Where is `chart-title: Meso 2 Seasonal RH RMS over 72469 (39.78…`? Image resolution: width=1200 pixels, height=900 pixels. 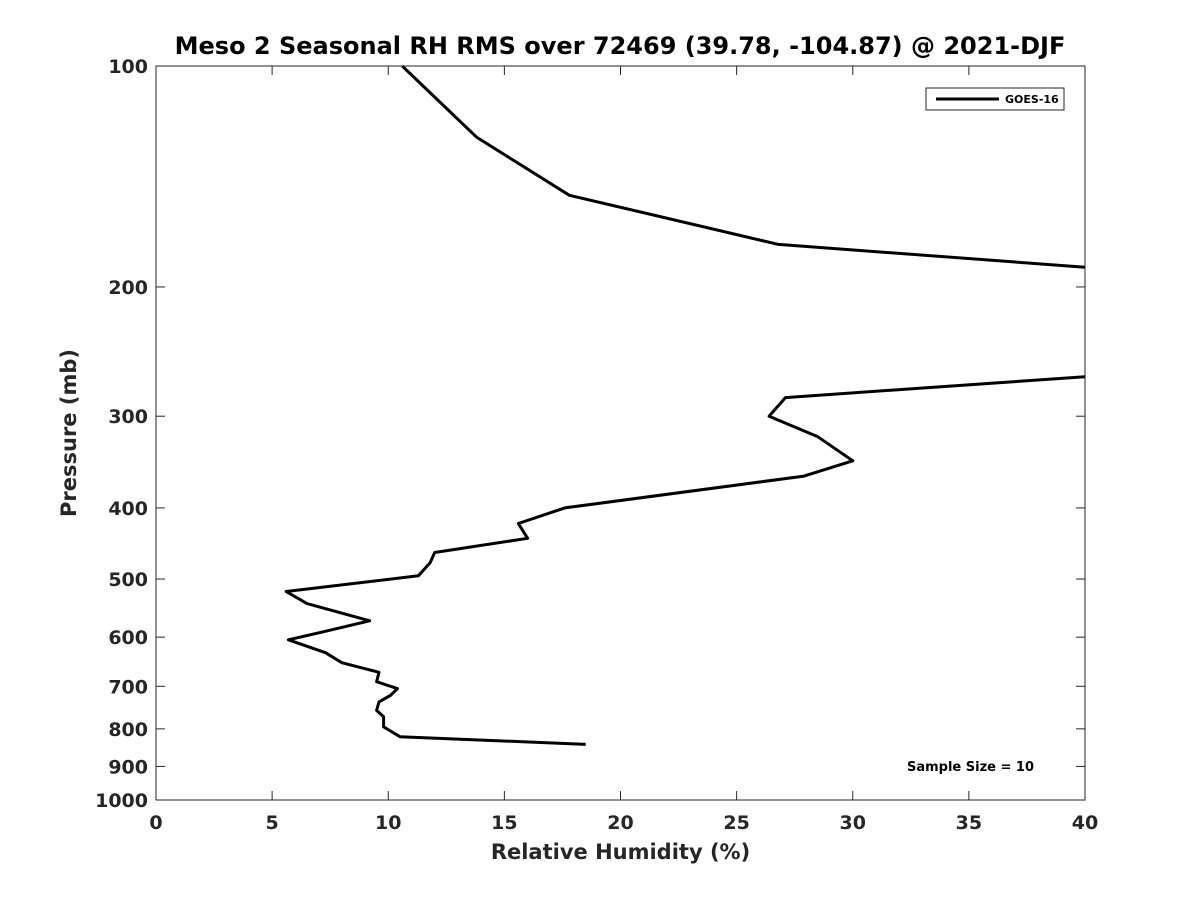 chart-title: Meso 2 Seasonal RH RMS over 72469 (39.78… is located at coordinates (620, 46).